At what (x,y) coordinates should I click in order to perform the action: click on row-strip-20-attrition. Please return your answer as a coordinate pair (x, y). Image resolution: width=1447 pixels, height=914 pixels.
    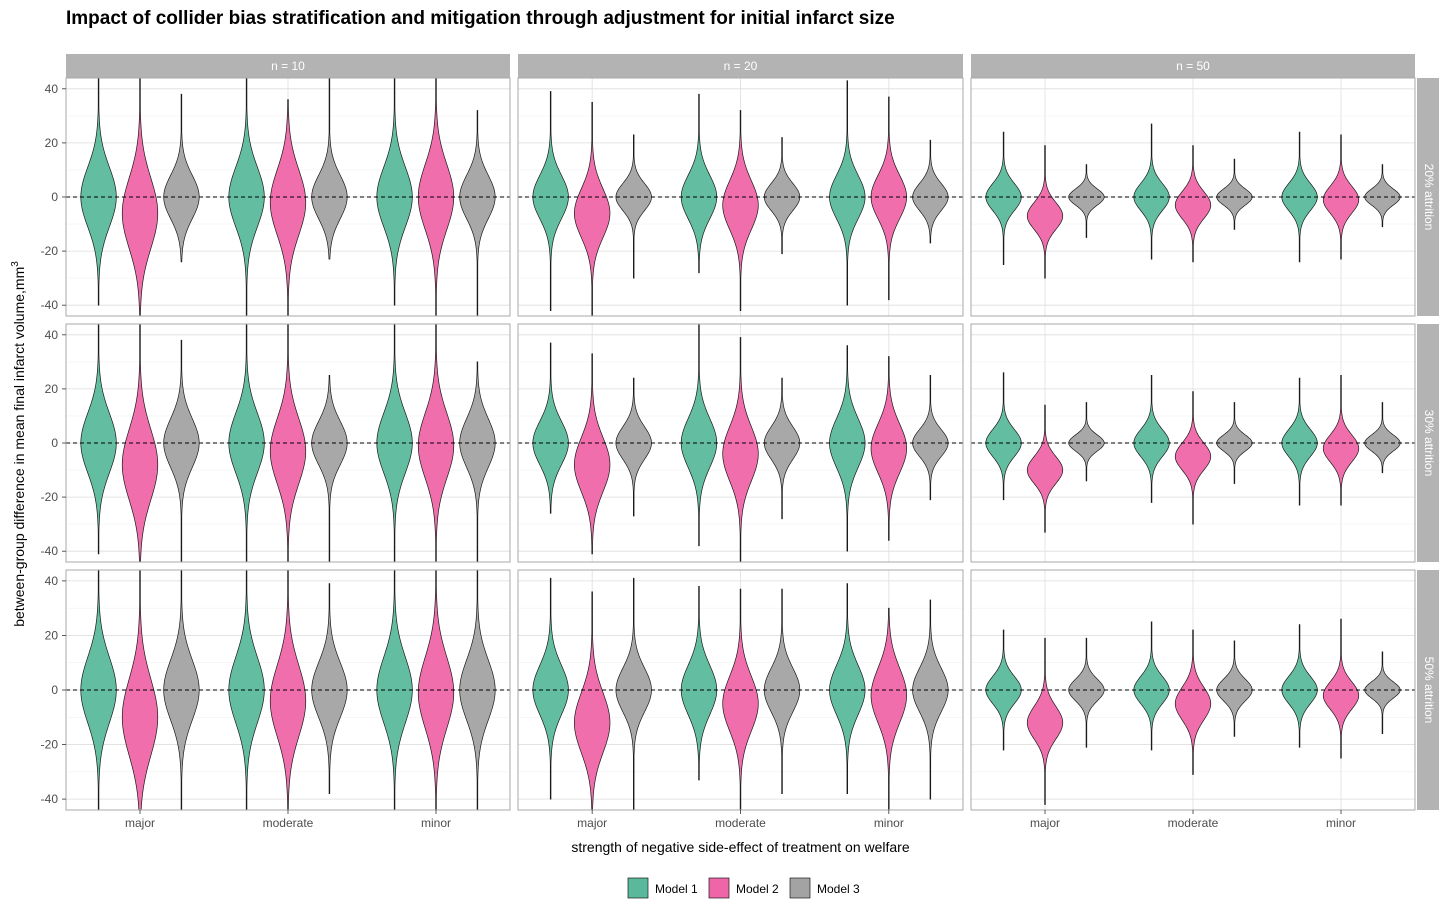
    Looking at the image, I should click on (1428, 197).